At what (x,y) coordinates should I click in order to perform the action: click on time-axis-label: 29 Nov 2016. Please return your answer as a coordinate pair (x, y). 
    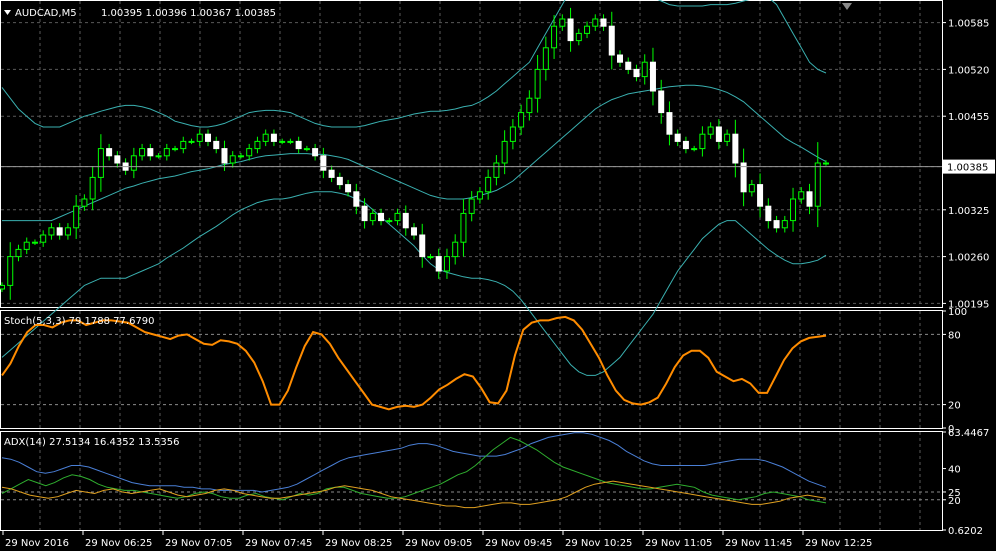
    Looking at the image, I should click on (37, 543).